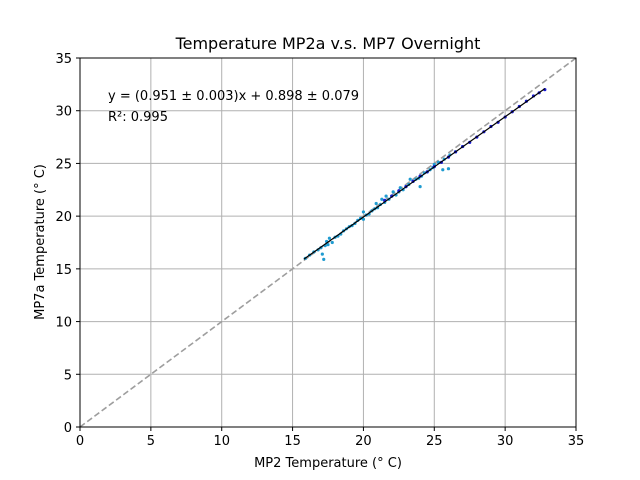 Image resolution: width=640 pixels, height=480 pixels. What do you see at coordinates (151, 441) in the screenshot?
I see `x-tick-label: 5` at bounding box center [151, 441].